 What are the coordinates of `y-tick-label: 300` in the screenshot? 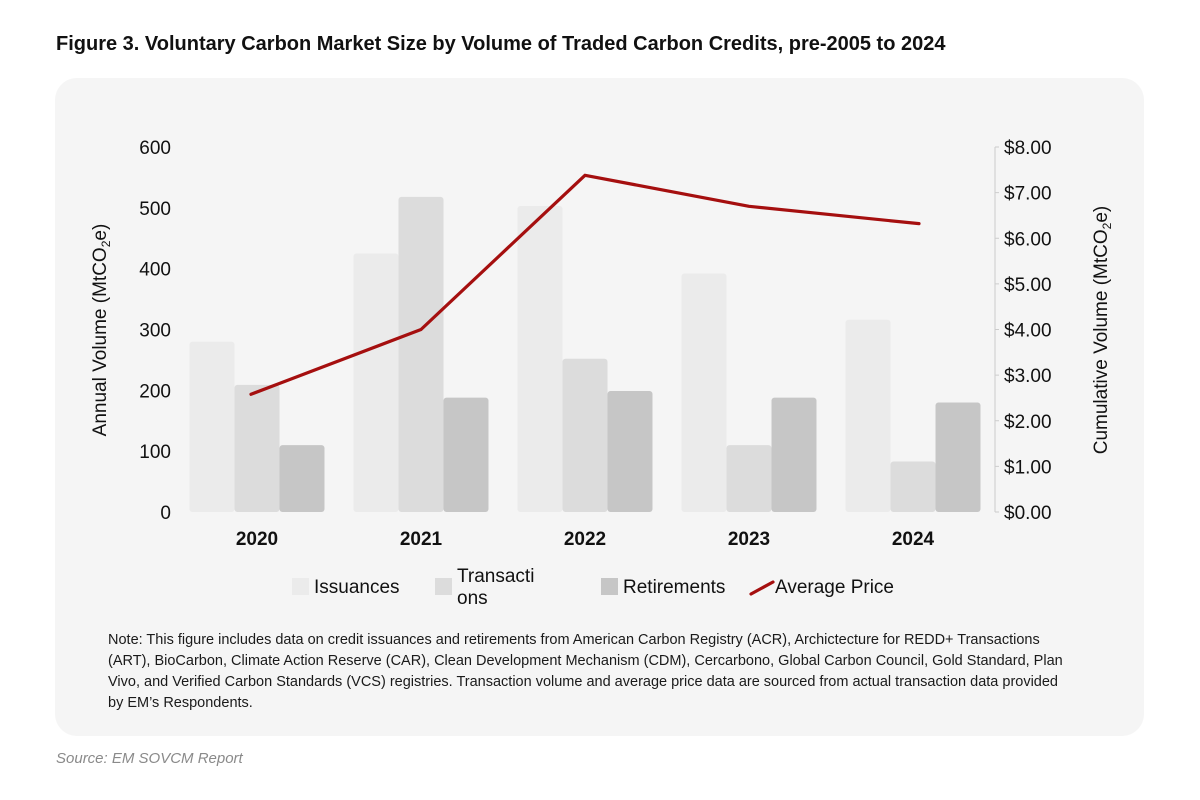 It's located at (155, 331).